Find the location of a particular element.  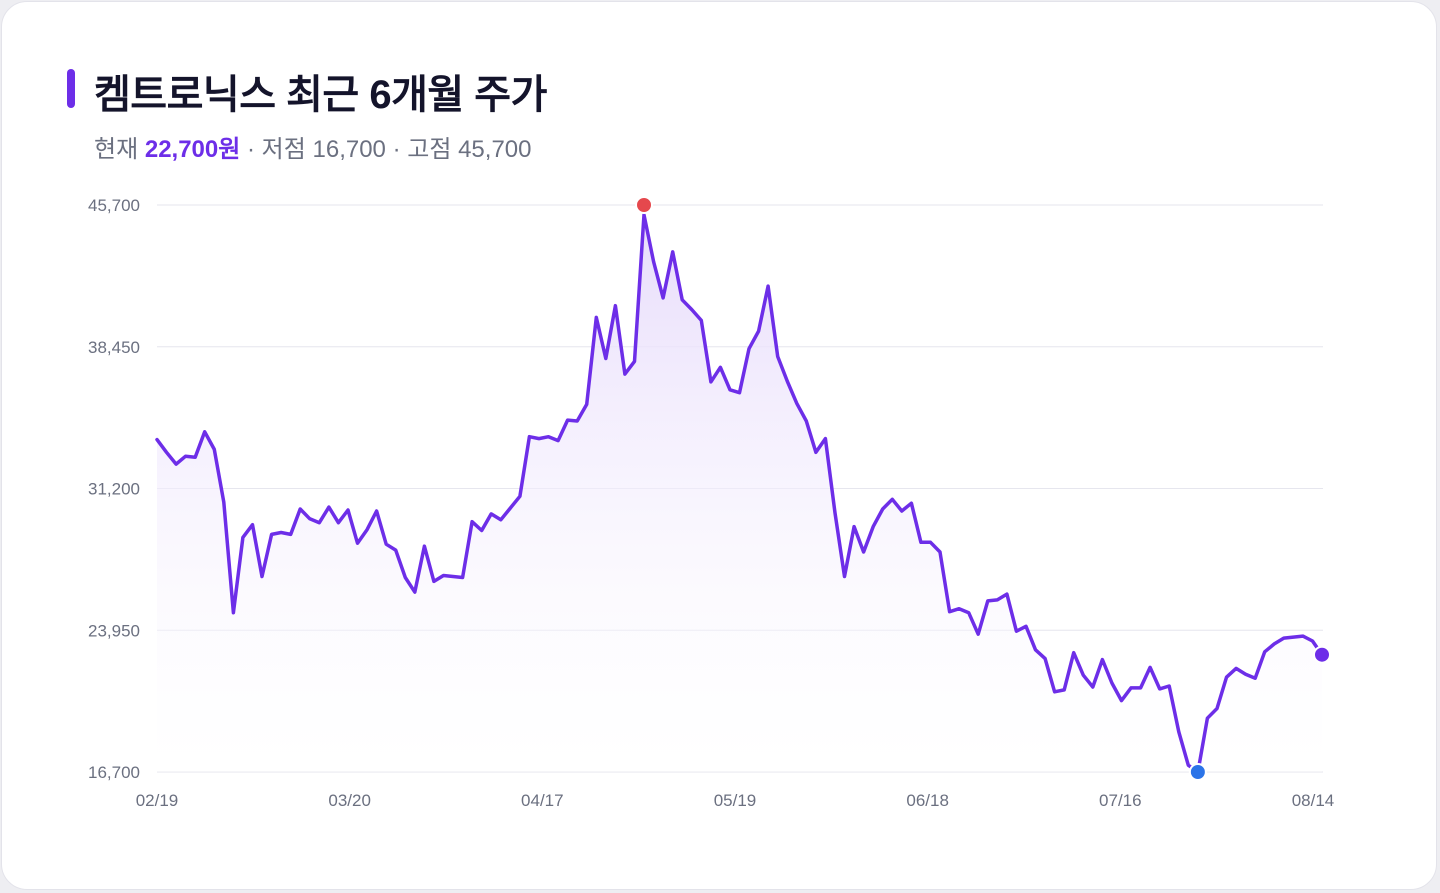

x-tick-label: 06/18 is located at coordinates (927, 800).